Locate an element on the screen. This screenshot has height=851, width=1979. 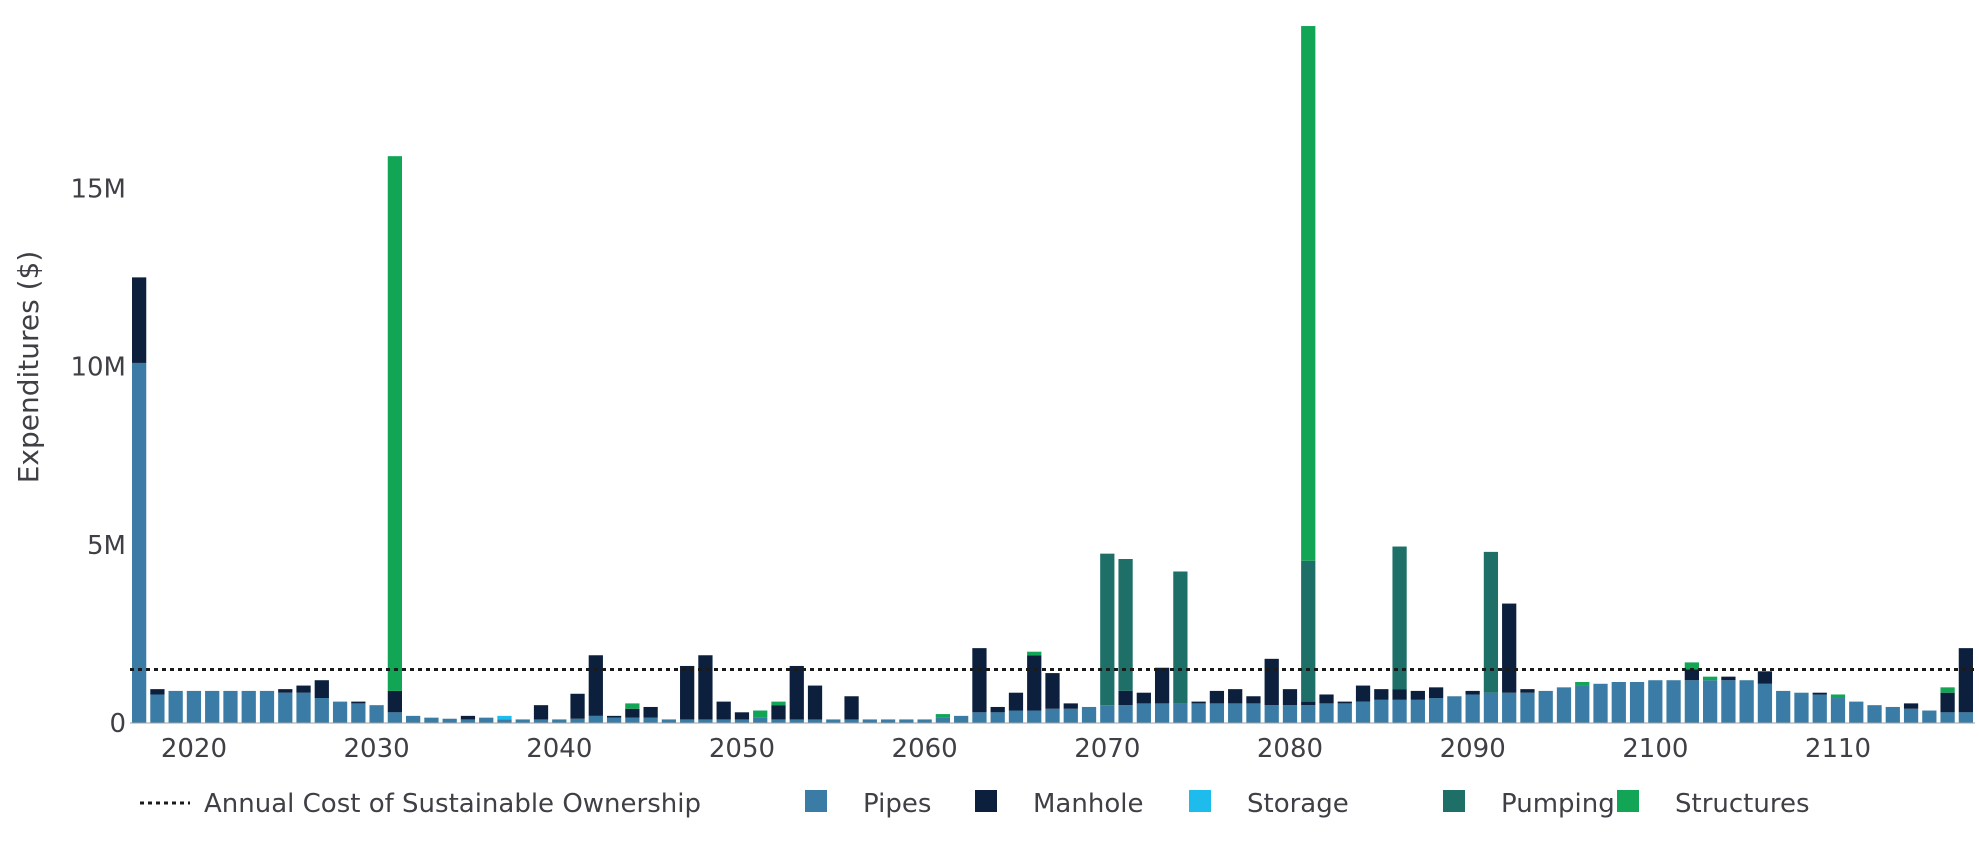
bar-segment-manhole-2076 is located at coordinates (1217, 697).